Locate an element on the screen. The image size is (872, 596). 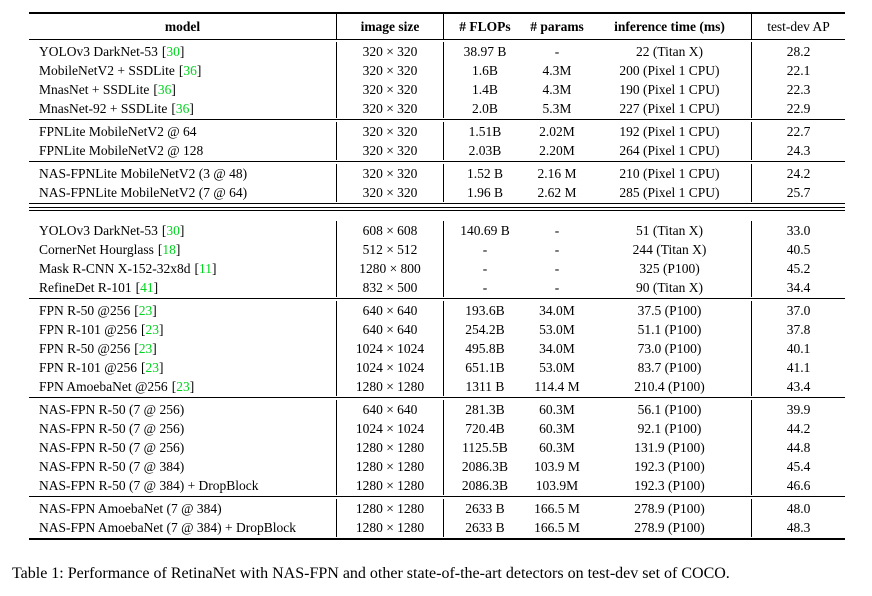
flops-cell: 1.96 B is located at coordinates (484, 192).